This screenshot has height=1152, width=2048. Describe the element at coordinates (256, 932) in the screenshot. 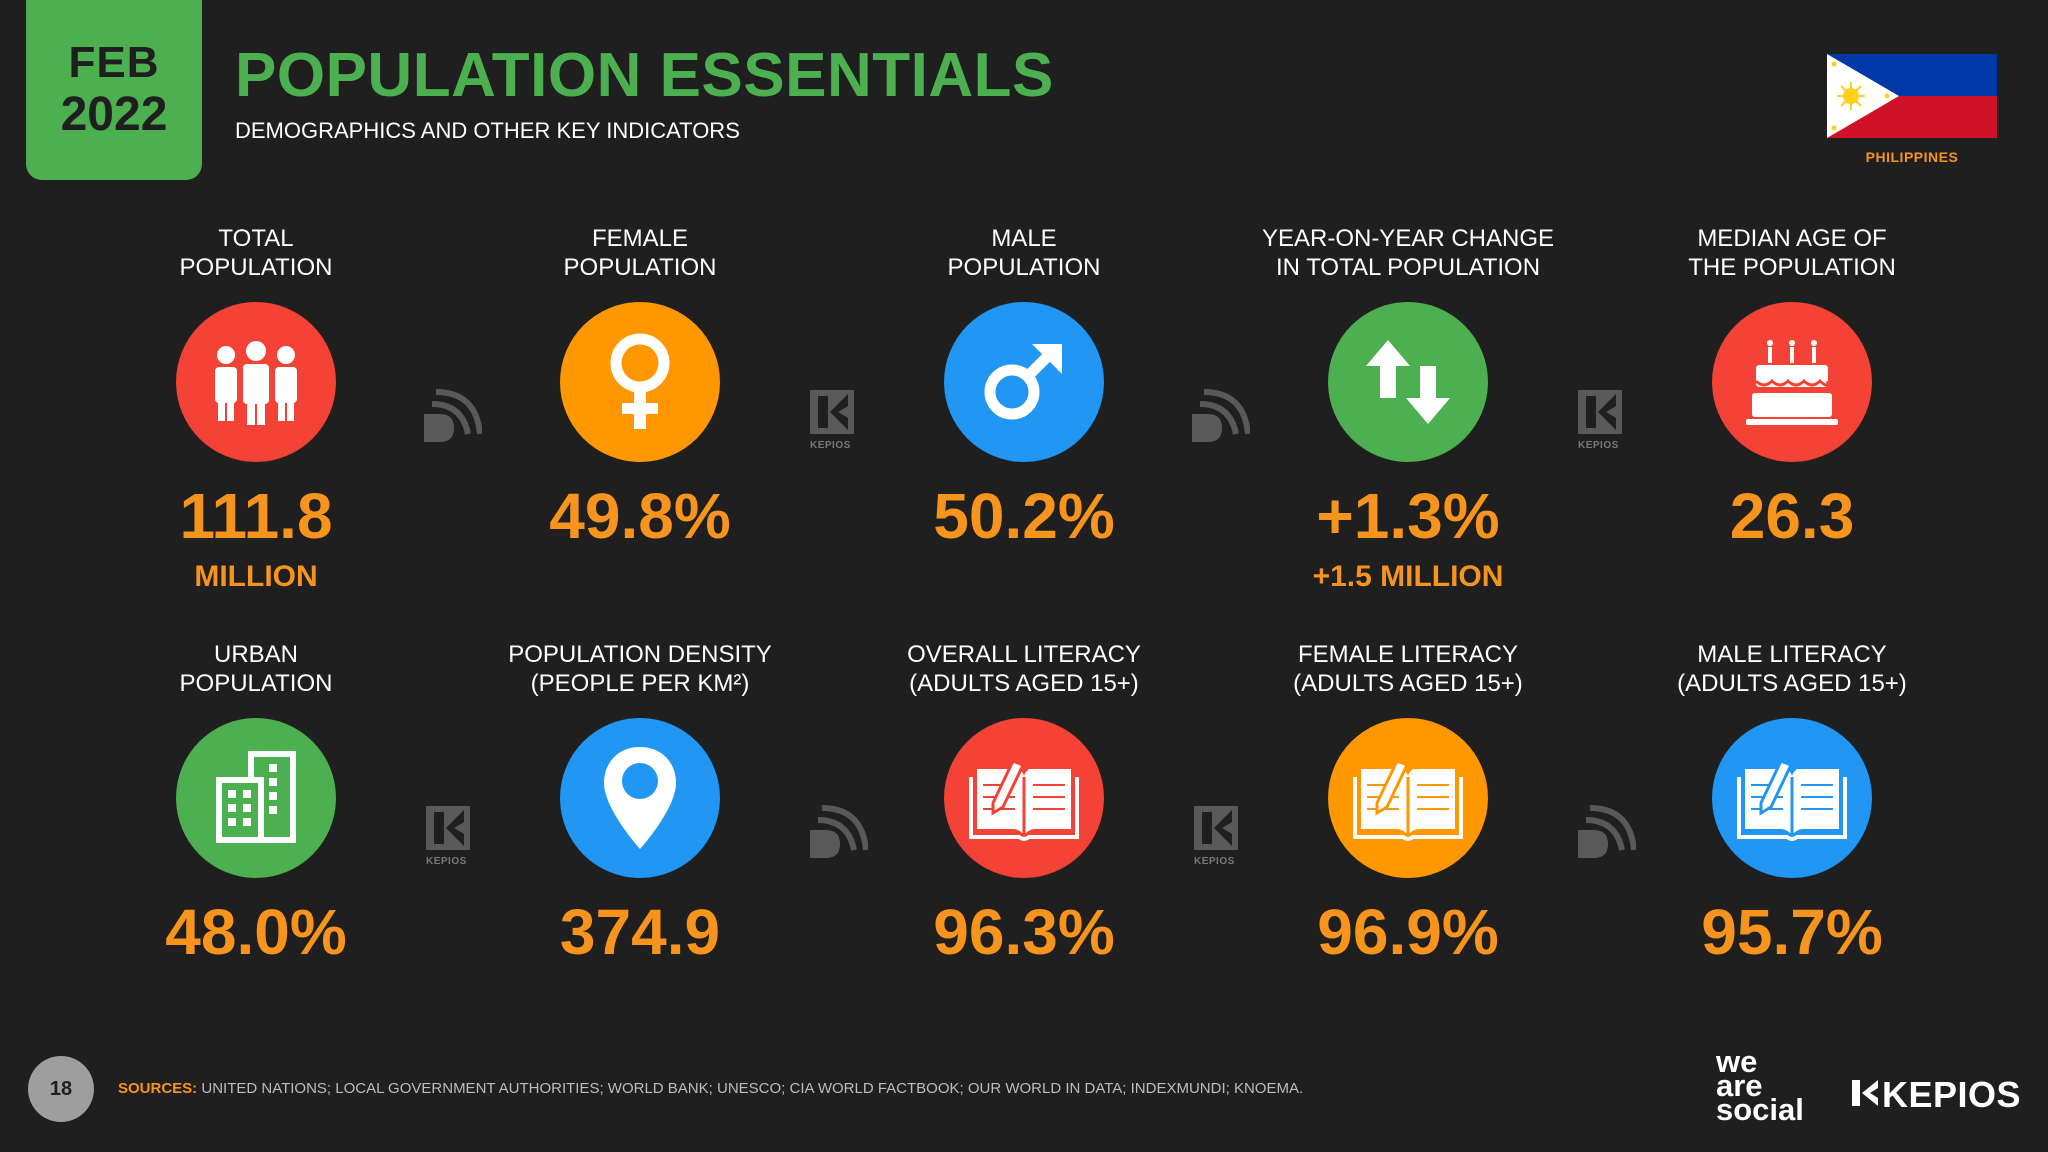

I see `card-value: 48.0%` at that location.